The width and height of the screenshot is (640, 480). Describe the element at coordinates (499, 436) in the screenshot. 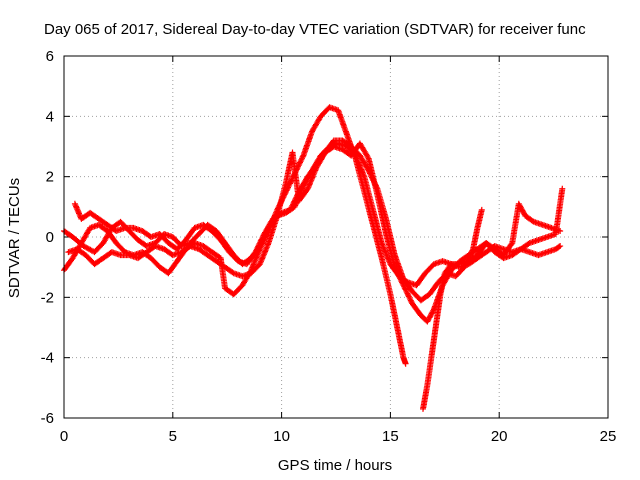

I see `x-tick-label: 20` at that location.